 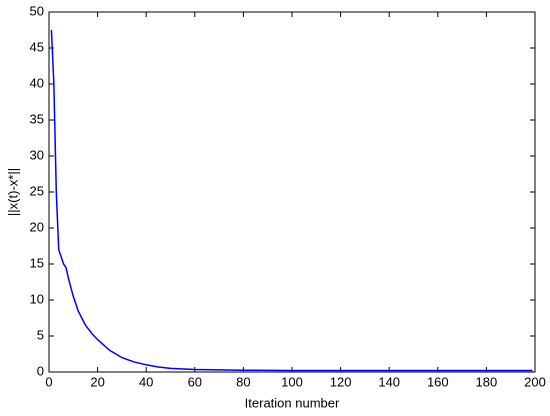 I want to click on y-tick-label: 50, so click(x=37, y=10).